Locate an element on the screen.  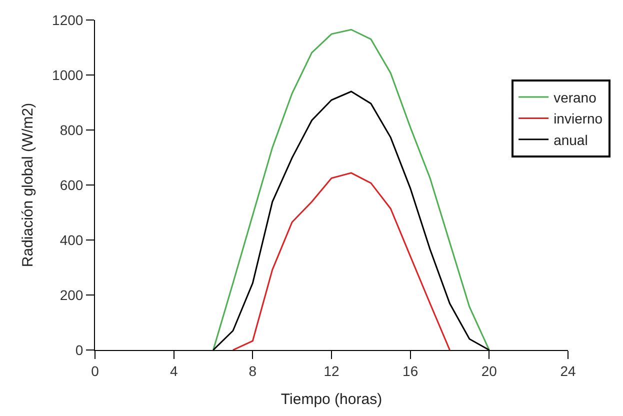
y-tick-label: 1200 is located at coordinates (68, 20).